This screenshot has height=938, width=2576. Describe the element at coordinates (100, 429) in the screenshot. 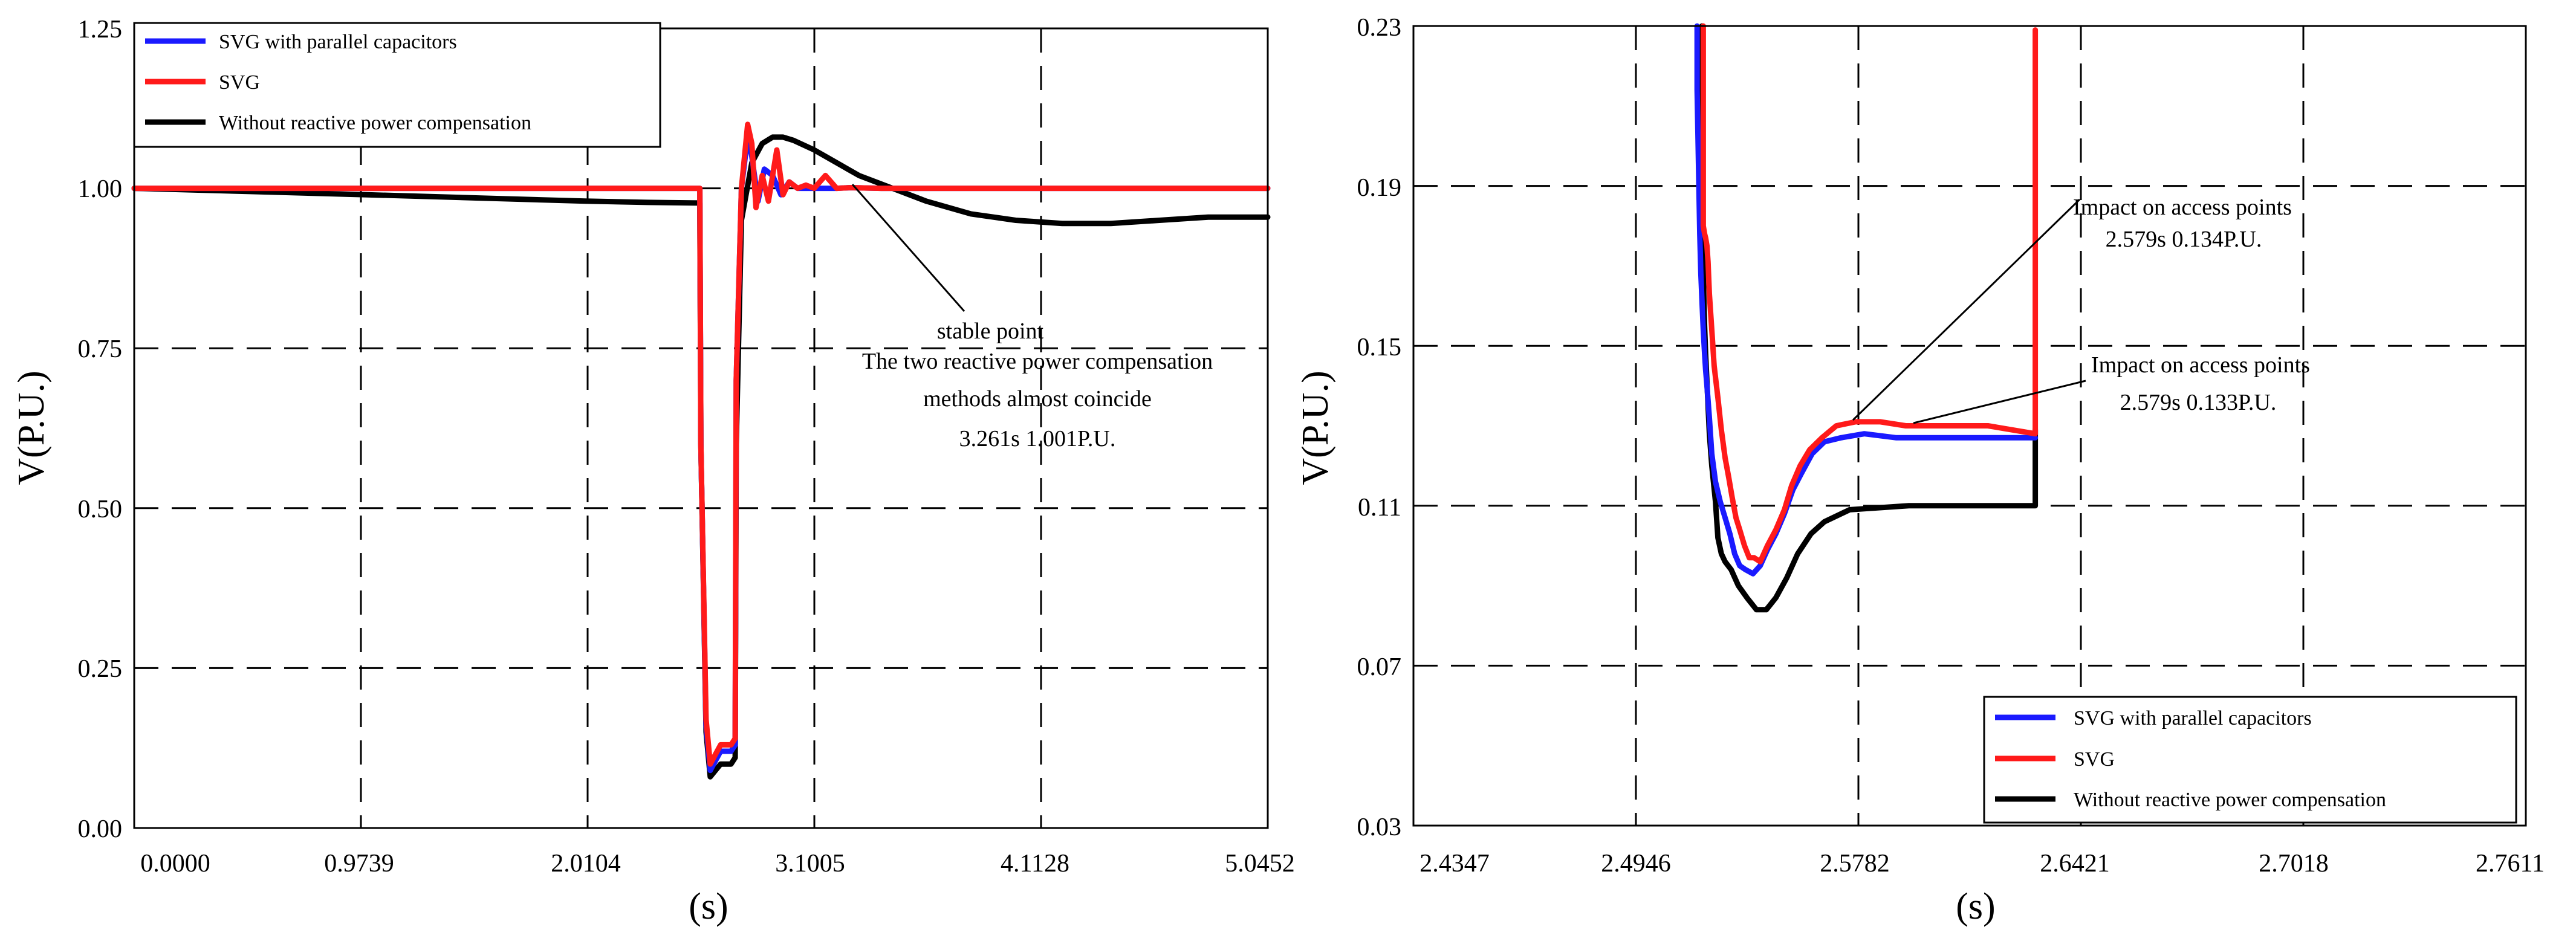

I see `left-y-ticks: 0.00 0.25 0.50 0.75 1.00 1.25` at that location.